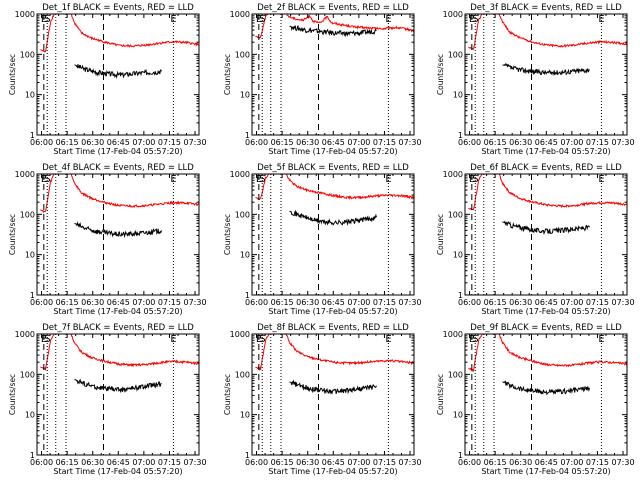 This screenshot has height=485, width=640. Describe the element at coordinates (333, 328) in the screenshot. I see `panel-title: Det_8f BLACK = Events, RED = LLD` at that location.